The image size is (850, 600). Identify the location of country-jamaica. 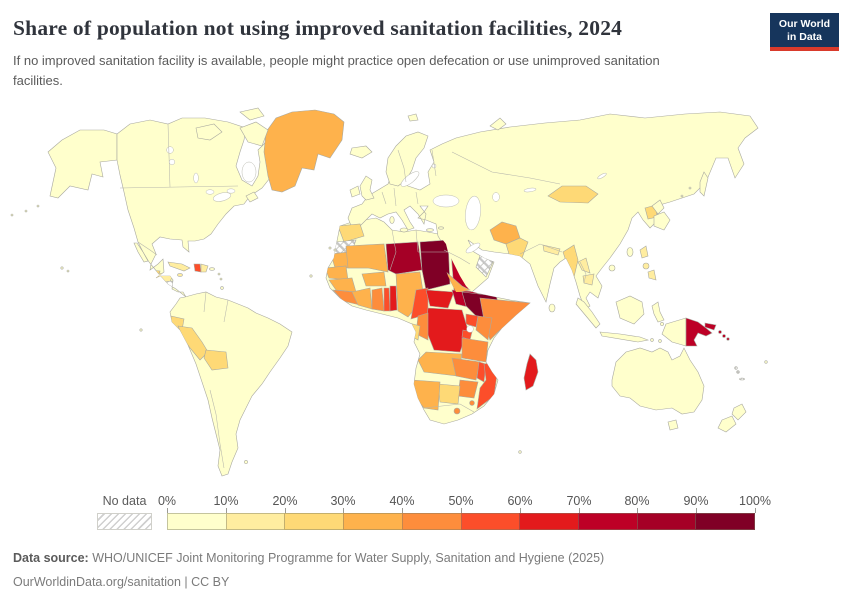
(180, 275).